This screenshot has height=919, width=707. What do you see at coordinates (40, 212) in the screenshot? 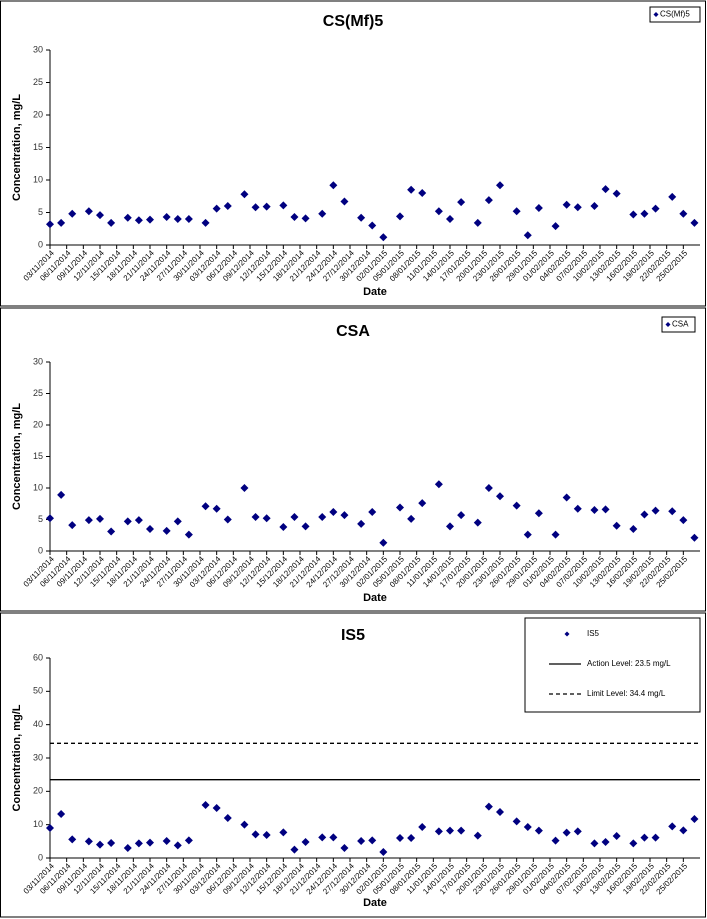
I see `y-tick-label: 5` at bounding box center [40, 212].